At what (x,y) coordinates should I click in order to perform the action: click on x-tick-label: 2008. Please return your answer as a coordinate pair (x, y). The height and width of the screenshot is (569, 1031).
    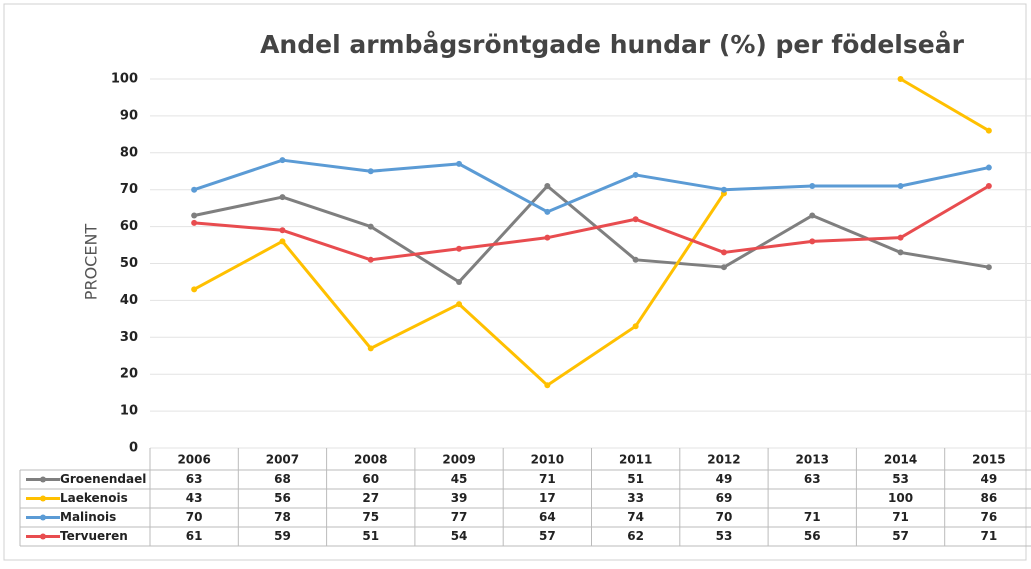
    Looking at the image, I should click on (370, 460).